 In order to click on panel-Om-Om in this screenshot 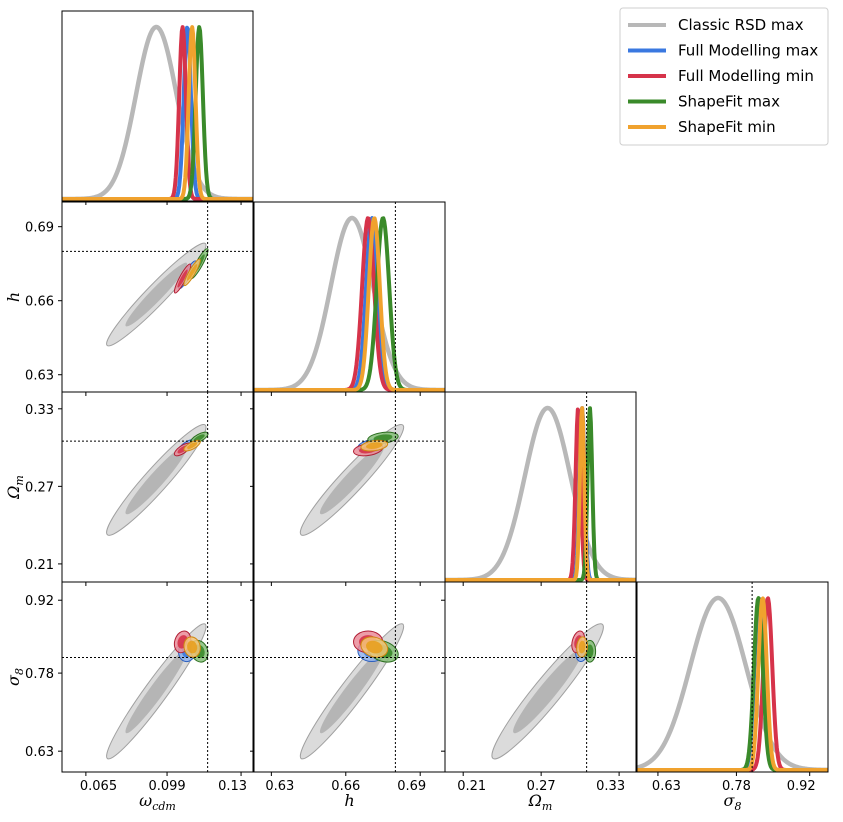, I will do `click(540, 488)`.